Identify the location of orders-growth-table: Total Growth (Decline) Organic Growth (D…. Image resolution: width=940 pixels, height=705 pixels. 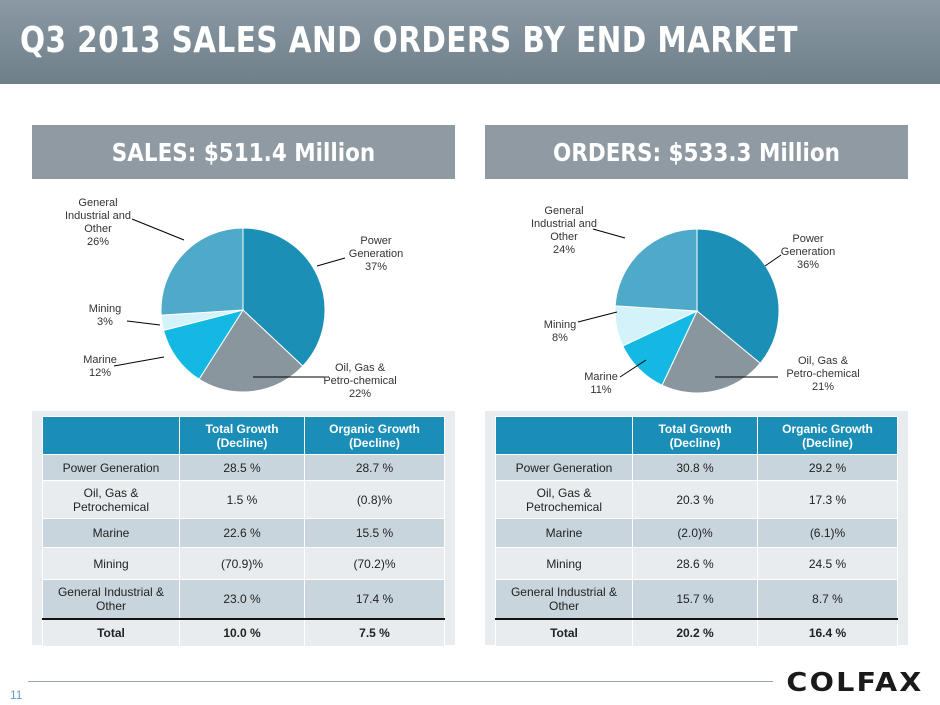
(697, 531).